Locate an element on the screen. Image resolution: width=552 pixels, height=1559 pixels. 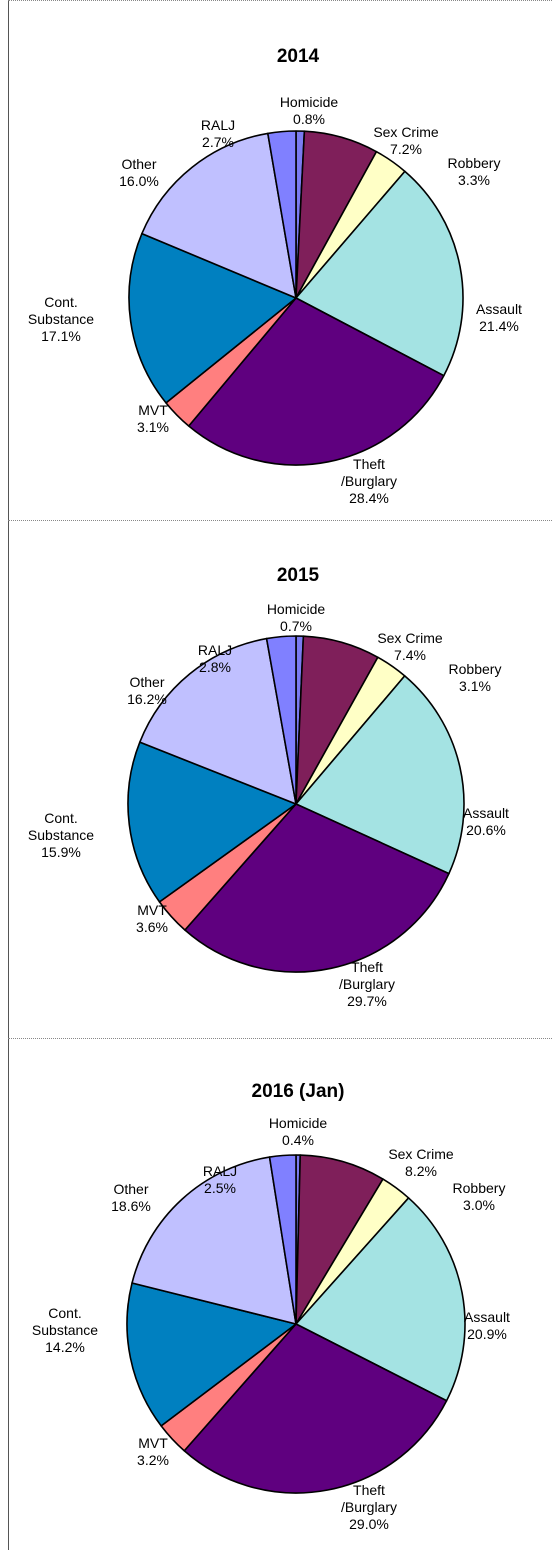
slice-label-assault: Assault 20.6% is located at coordinates (486, 821).